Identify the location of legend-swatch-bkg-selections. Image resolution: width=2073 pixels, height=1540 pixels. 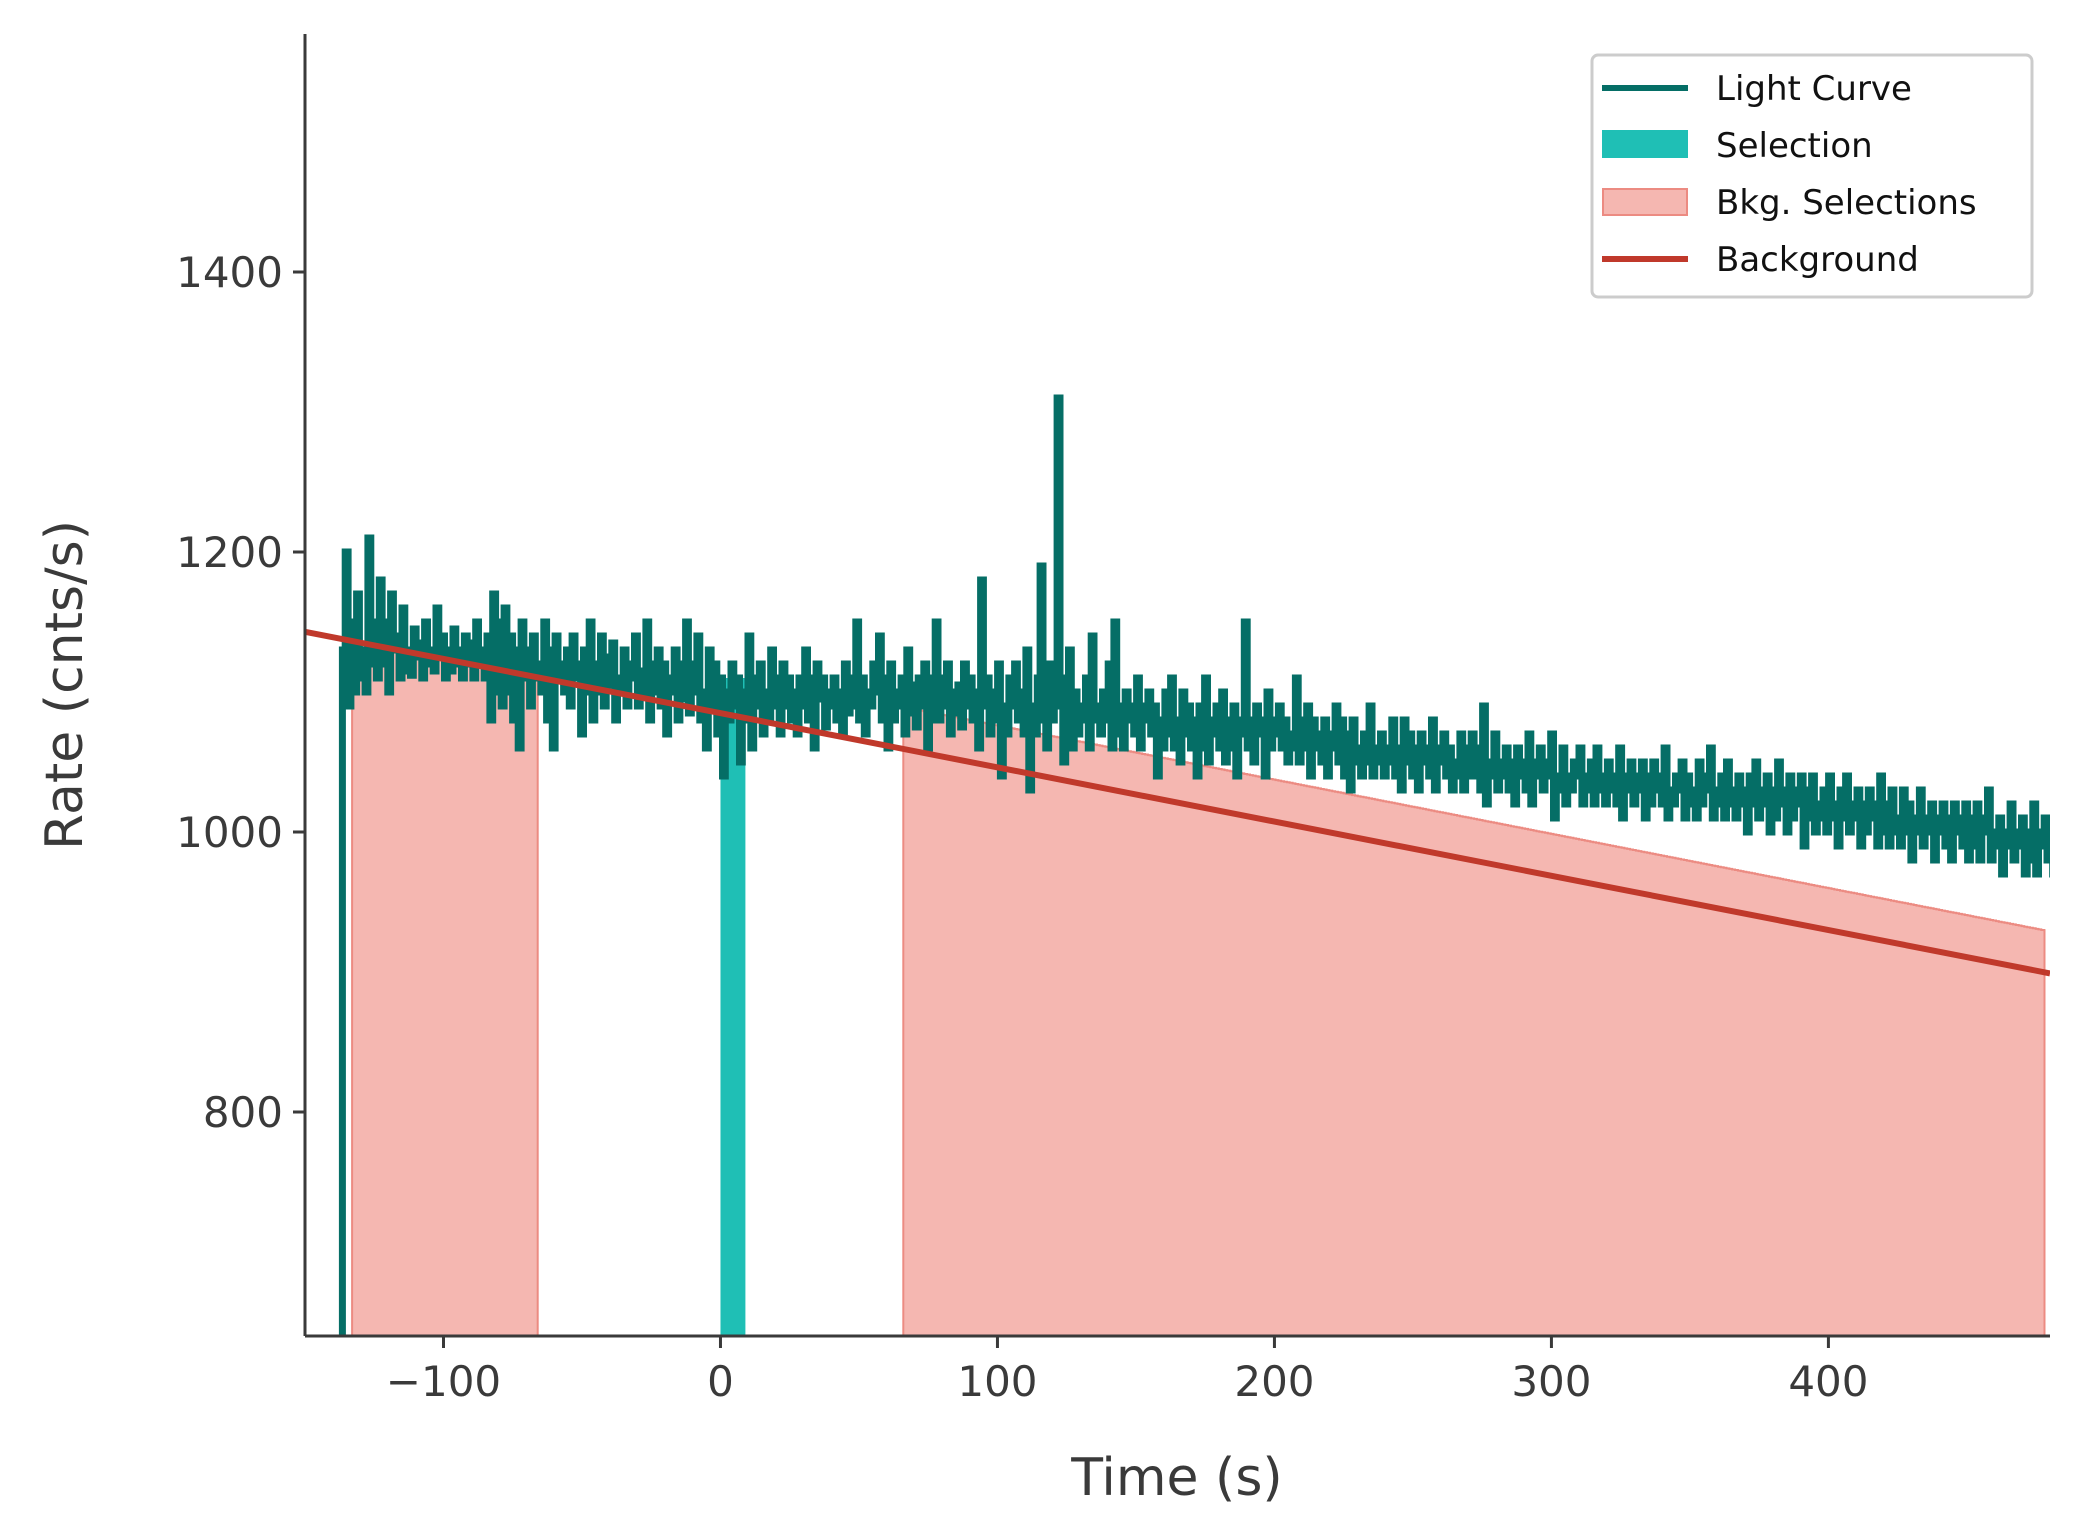
(1645, 202).